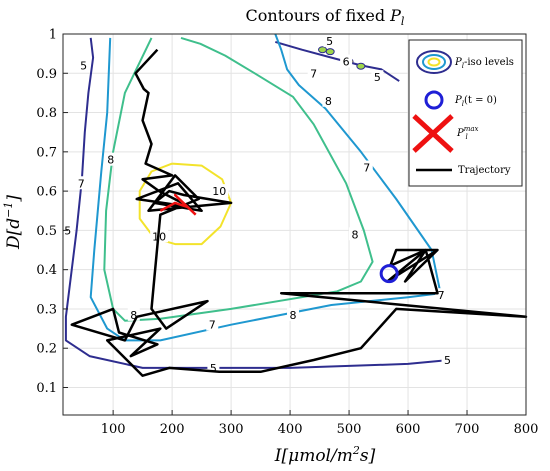 The image size is (550, 471). Describe the element at coordinates (433, 133) in the screenshot. I see `max-cross-icon` at that location.